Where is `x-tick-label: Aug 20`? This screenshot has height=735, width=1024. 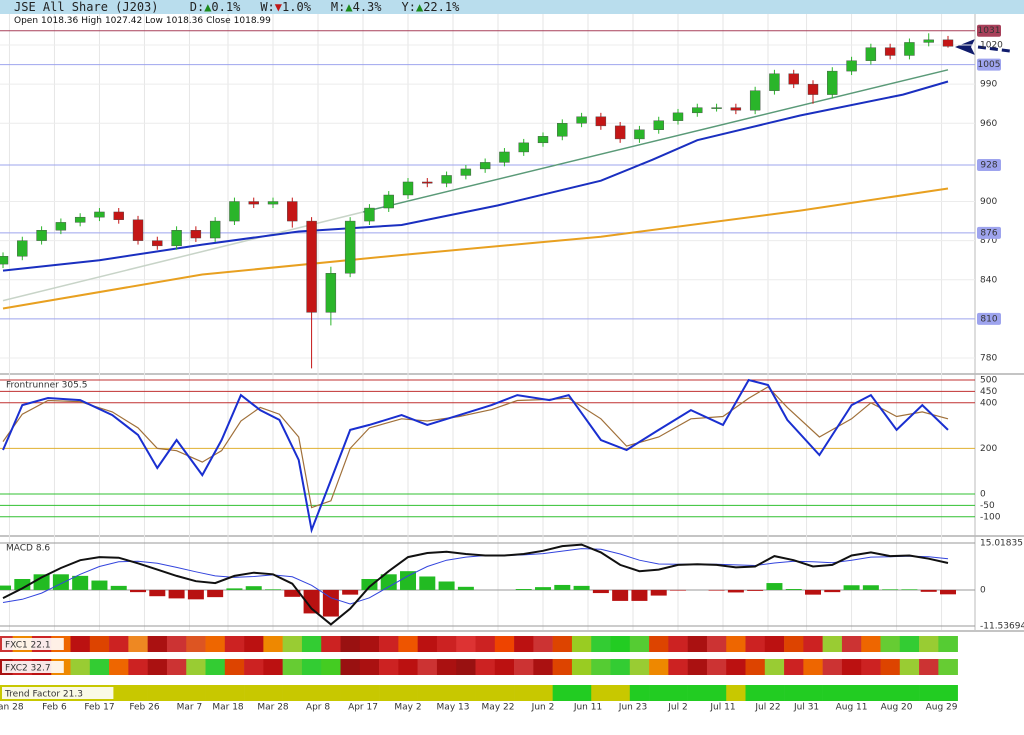 x-tick-label: Aug 20 is located at coordinates (897, 708).